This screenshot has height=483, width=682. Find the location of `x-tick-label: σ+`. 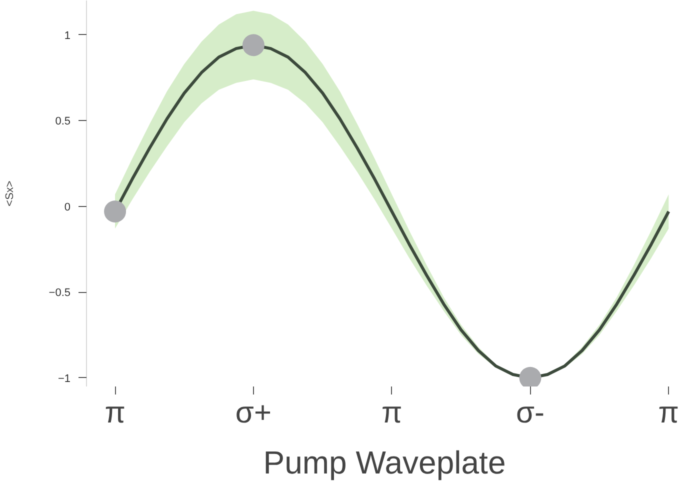

x-tick-label: σ+ is located at coordinates (253, 413).